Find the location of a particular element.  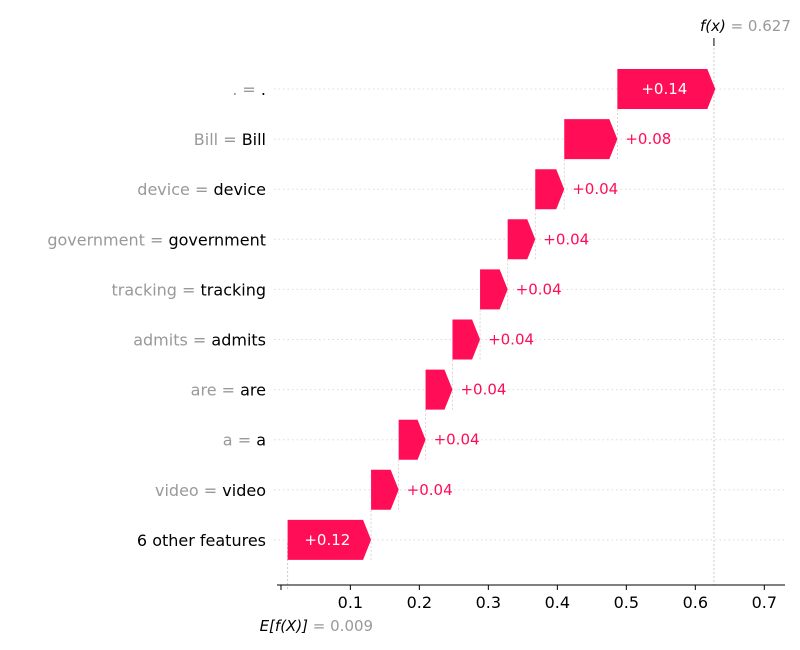

feature-name: tracking is located at coordinates (146, 289).